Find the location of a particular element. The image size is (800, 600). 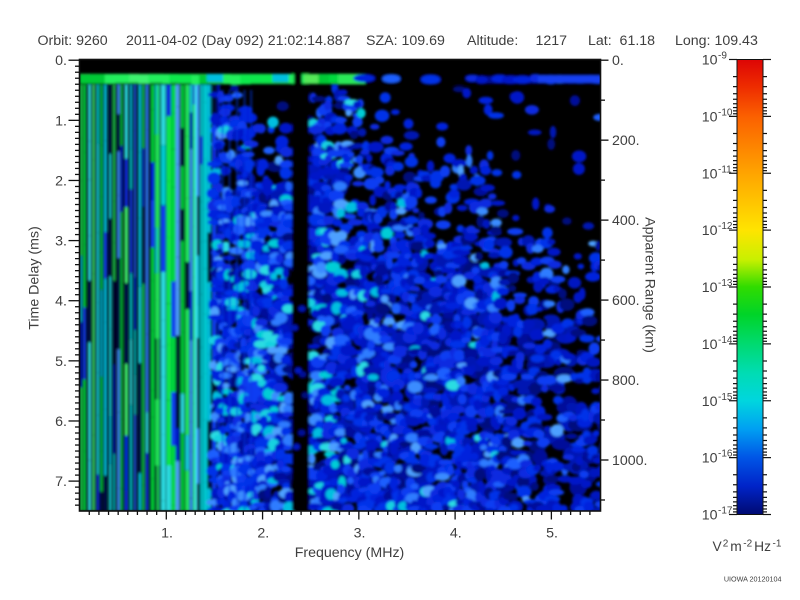

svg-text: Frequency (MHz) is located at coordinates (350, 553).